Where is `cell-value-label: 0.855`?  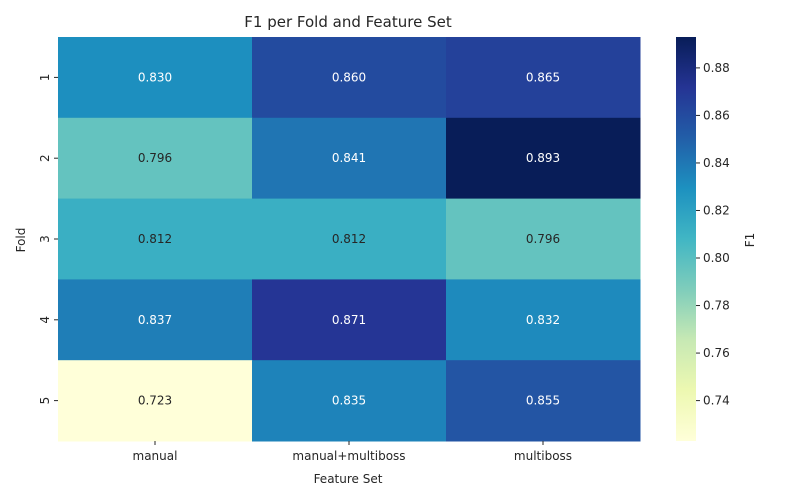
cell-value-label: 0.855 is located at coordinates (543, 401).